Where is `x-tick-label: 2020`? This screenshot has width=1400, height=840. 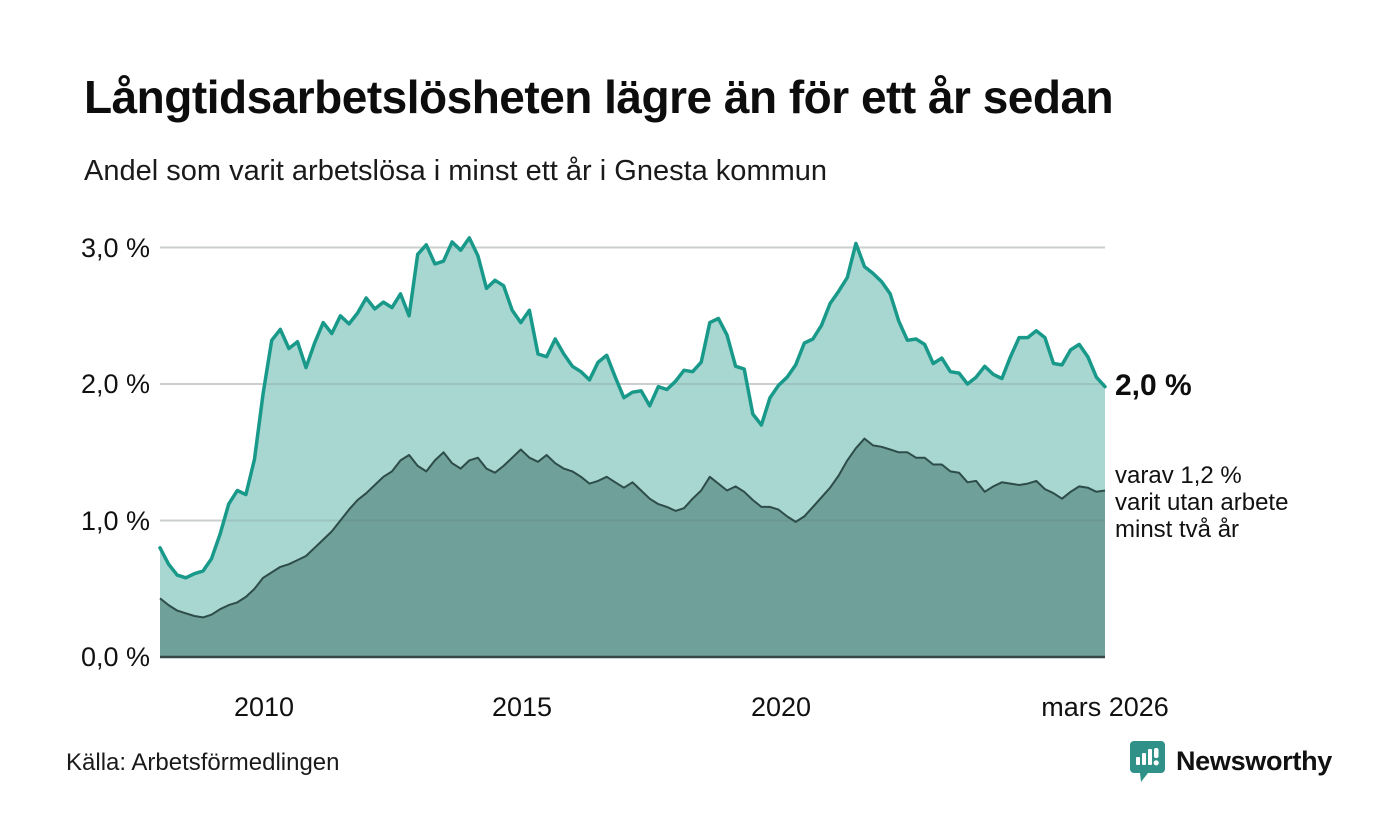 x-tick-label: 2020 is located at coordinates (781, 707).